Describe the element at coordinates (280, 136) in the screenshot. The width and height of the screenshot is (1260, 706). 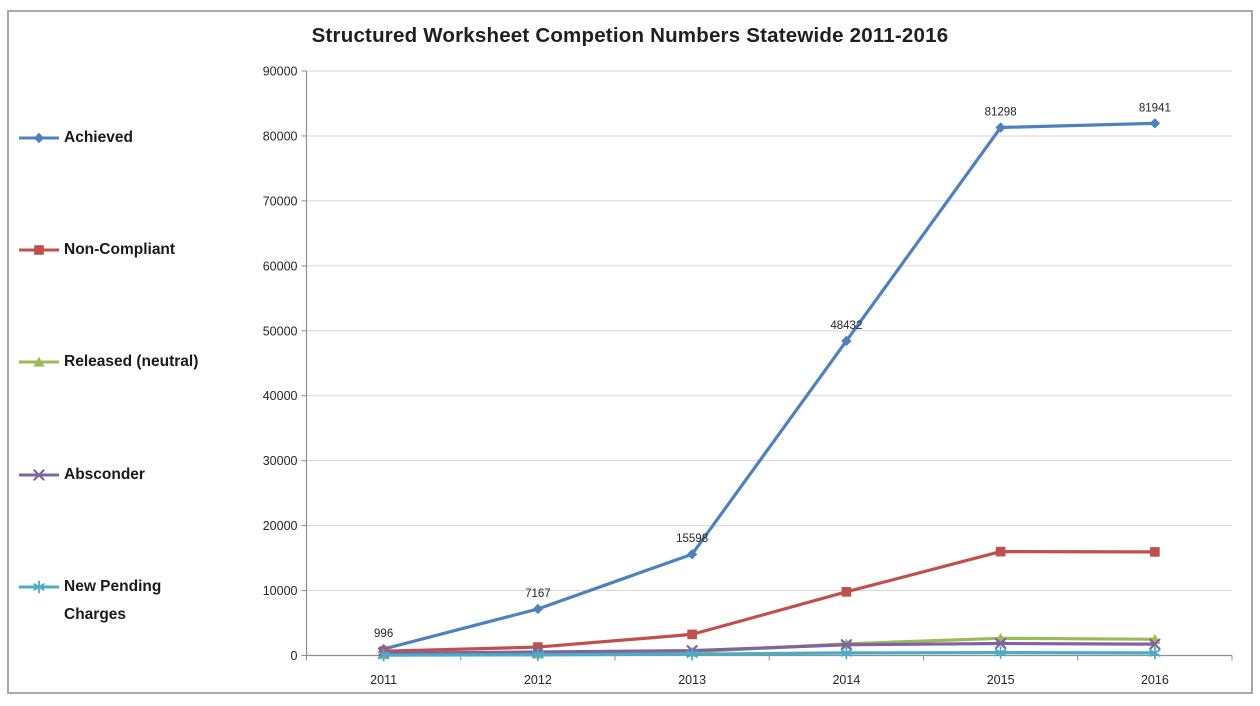
I see `y-axis-tick-label: 80000` at that location.